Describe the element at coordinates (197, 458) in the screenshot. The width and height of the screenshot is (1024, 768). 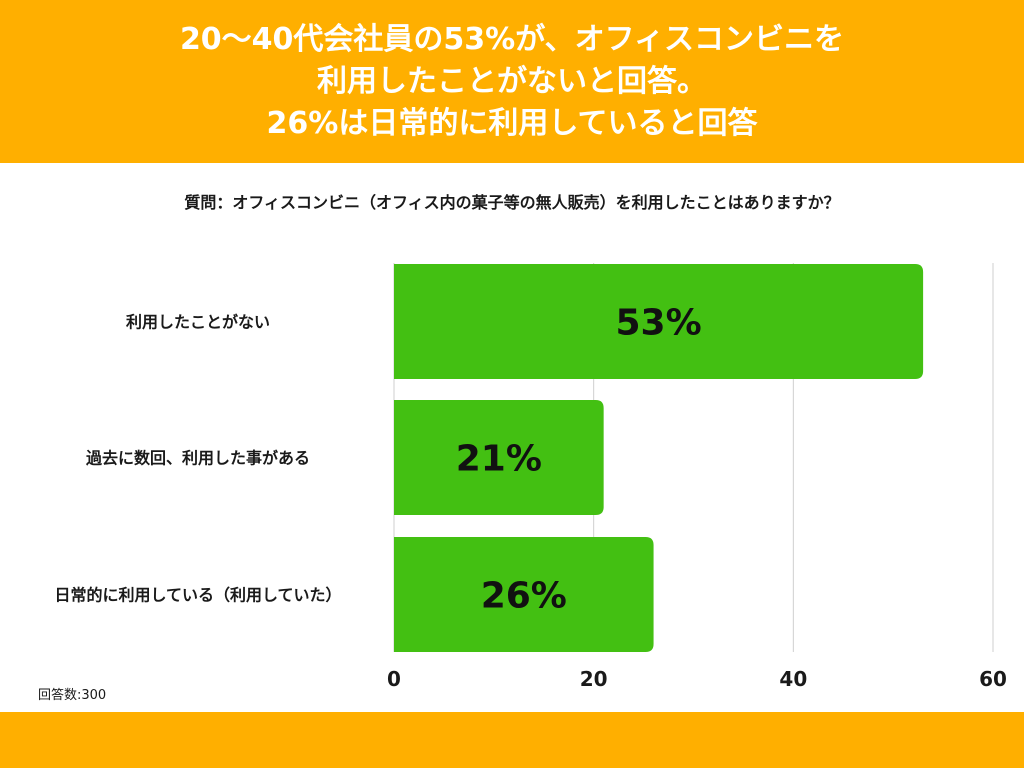
I see `category-label-2: 過去に数回、利用した事がある` at that location.